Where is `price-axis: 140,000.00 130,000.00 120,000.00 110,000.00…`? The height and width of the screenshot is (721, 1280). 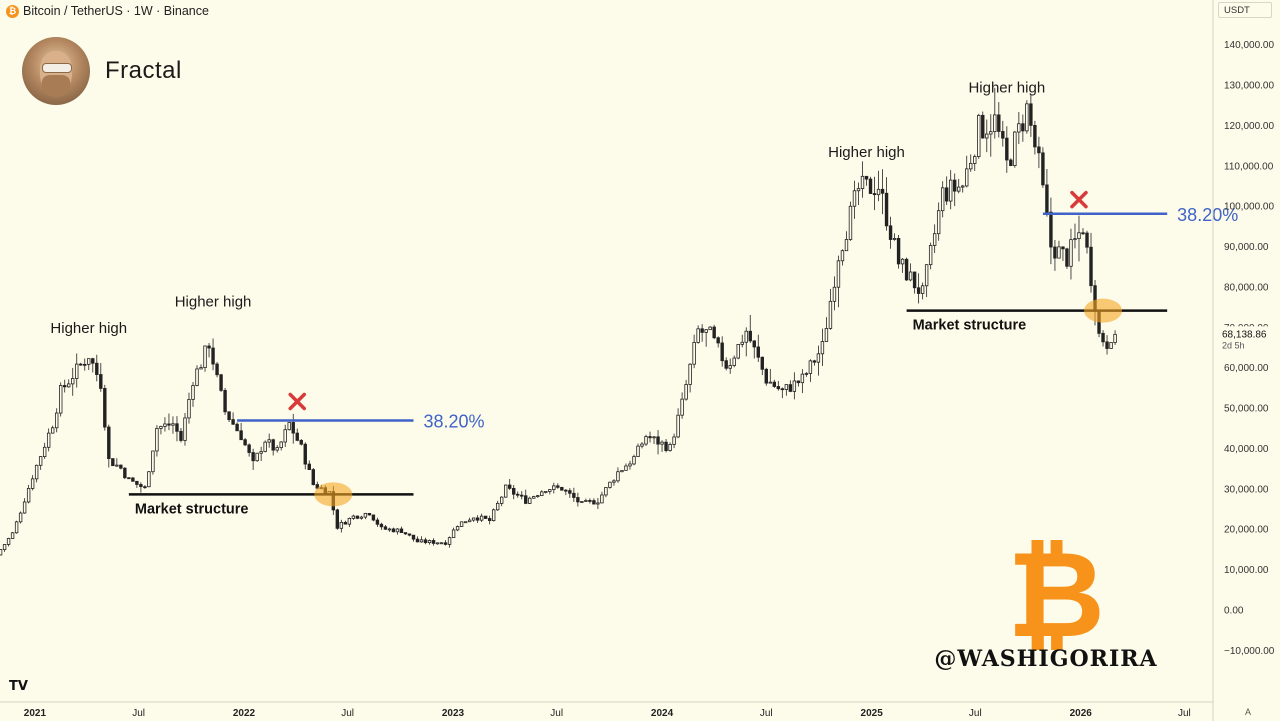 price-axis: 140,000.00 130,000.00 120,000.00 110,000.00… is located at coordinates (1244, 360).